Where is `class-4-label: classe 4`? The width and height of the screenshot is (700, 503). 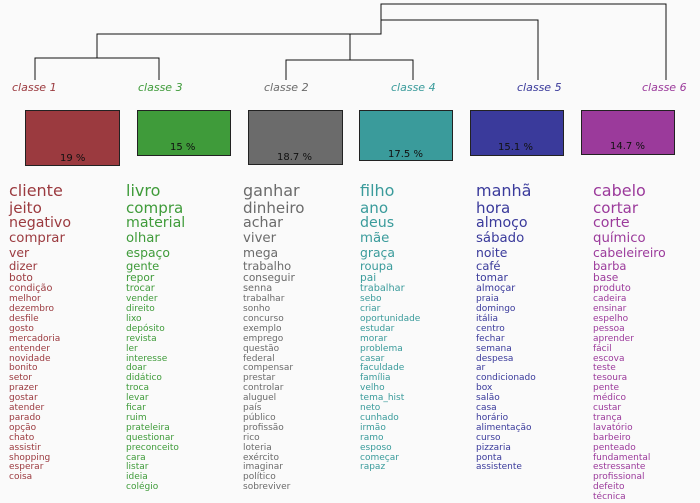 class-4-label: classe 4 is located at coordinates (413, 87).